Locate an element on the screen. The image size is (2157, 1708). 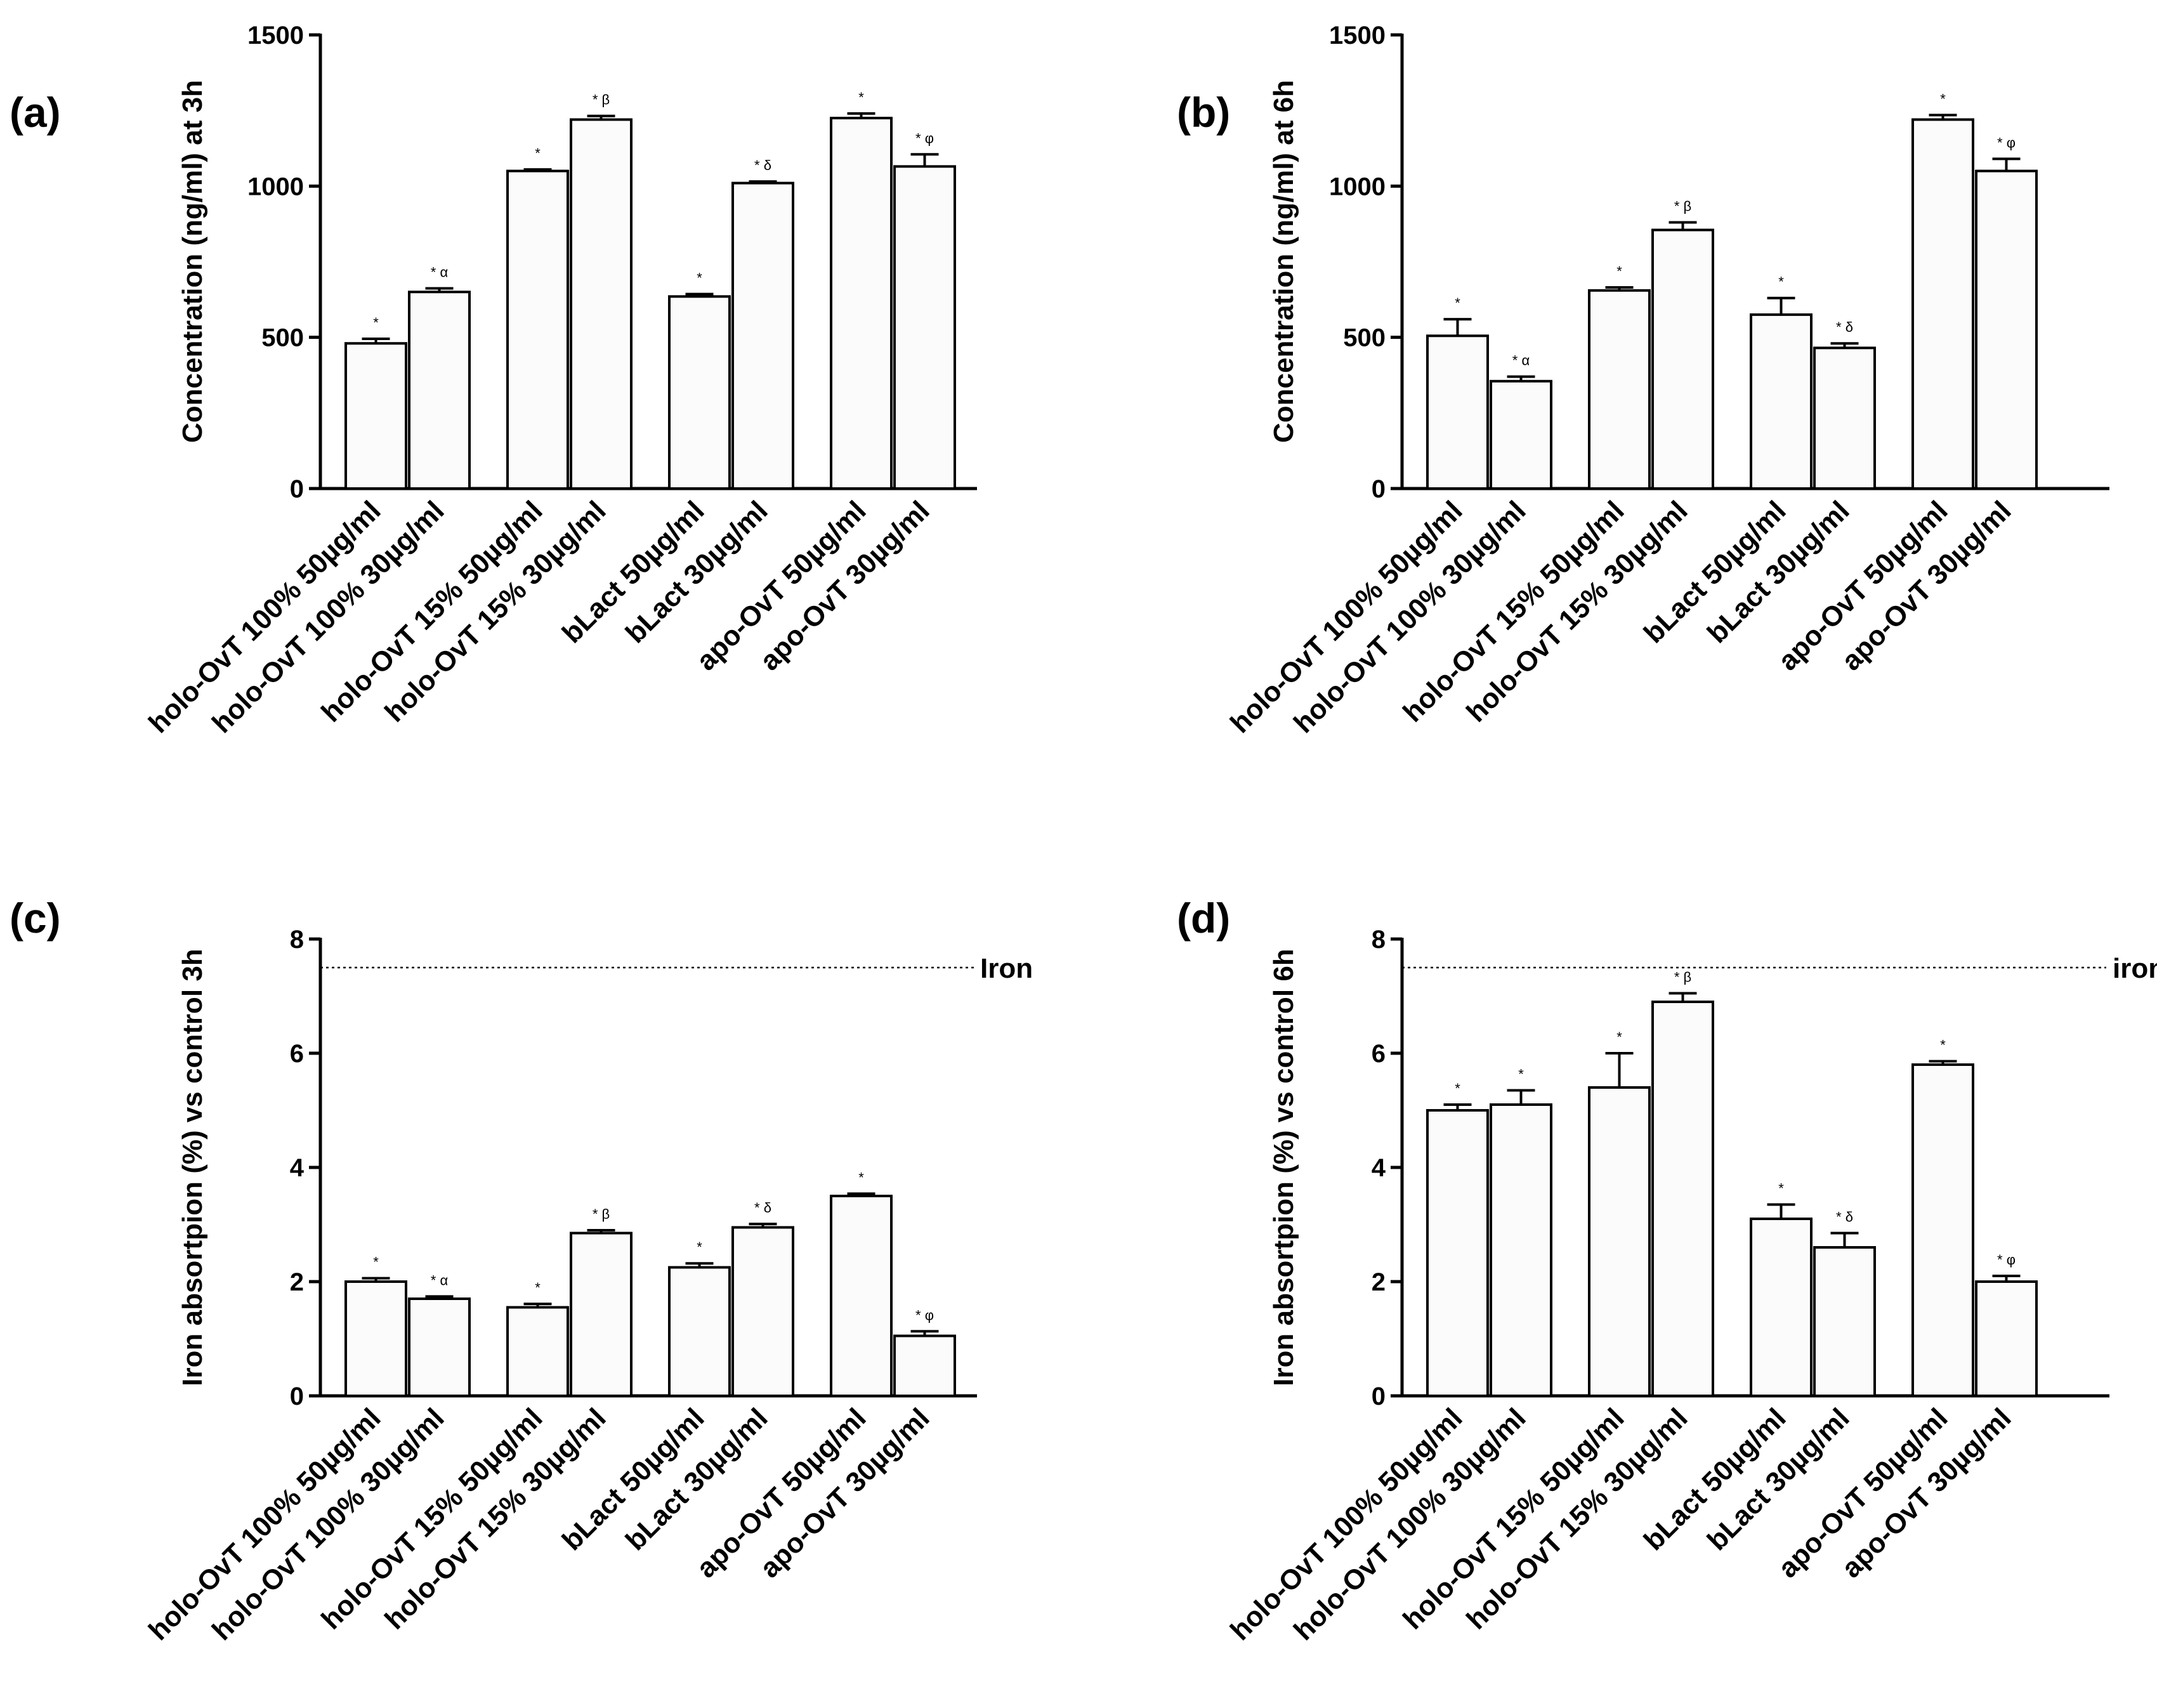
reference-line-label: Iron is located at coordinates (1006, 968).